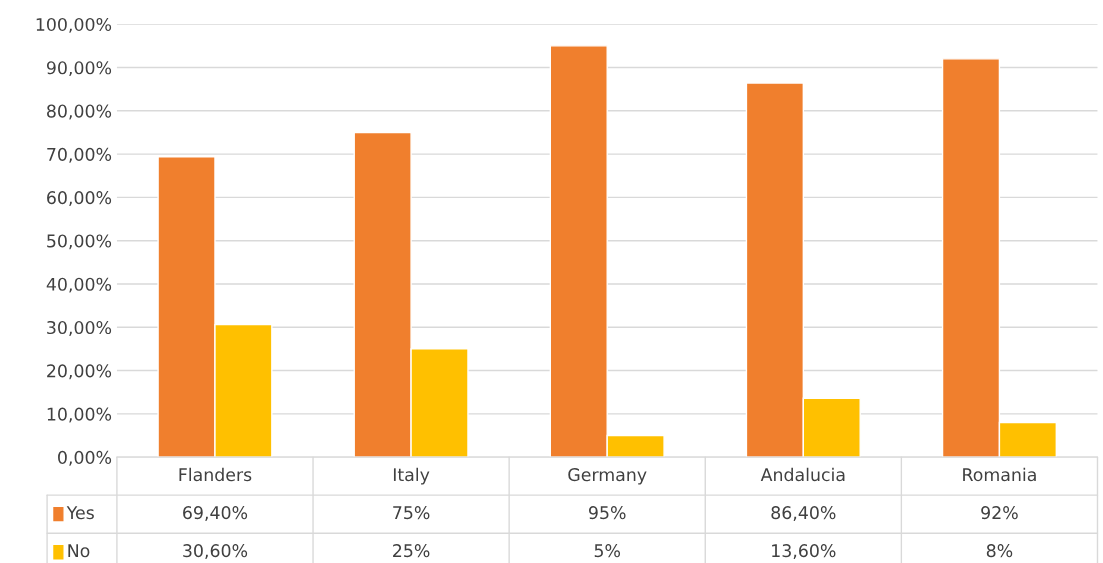 The image size is (1103, 563). Describe the element at coordinates (215, 513) in the screenshot. I see `data-label: 69,40%` at that location.